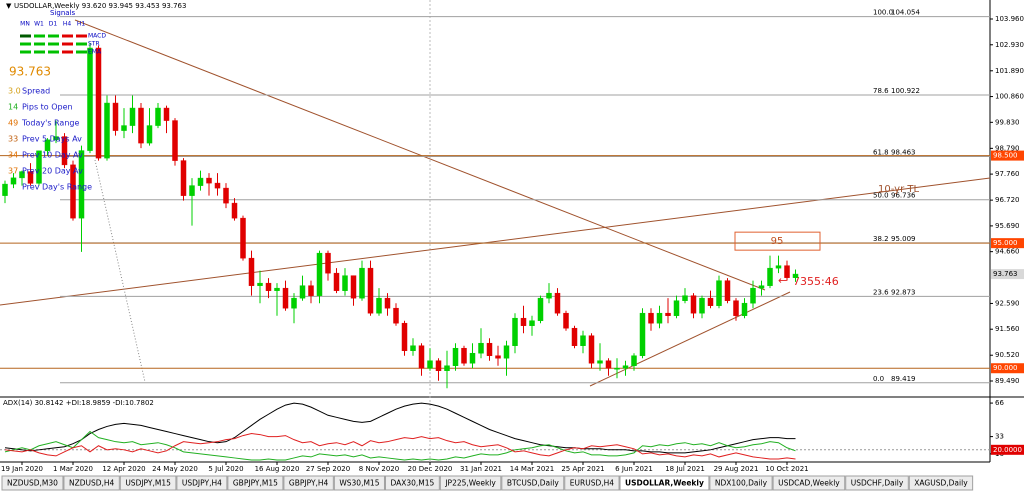 Image resolution: width=1024 pixels, height=491 pixels. I want to click on fib-ratio: 100.0, so click(883, 13).